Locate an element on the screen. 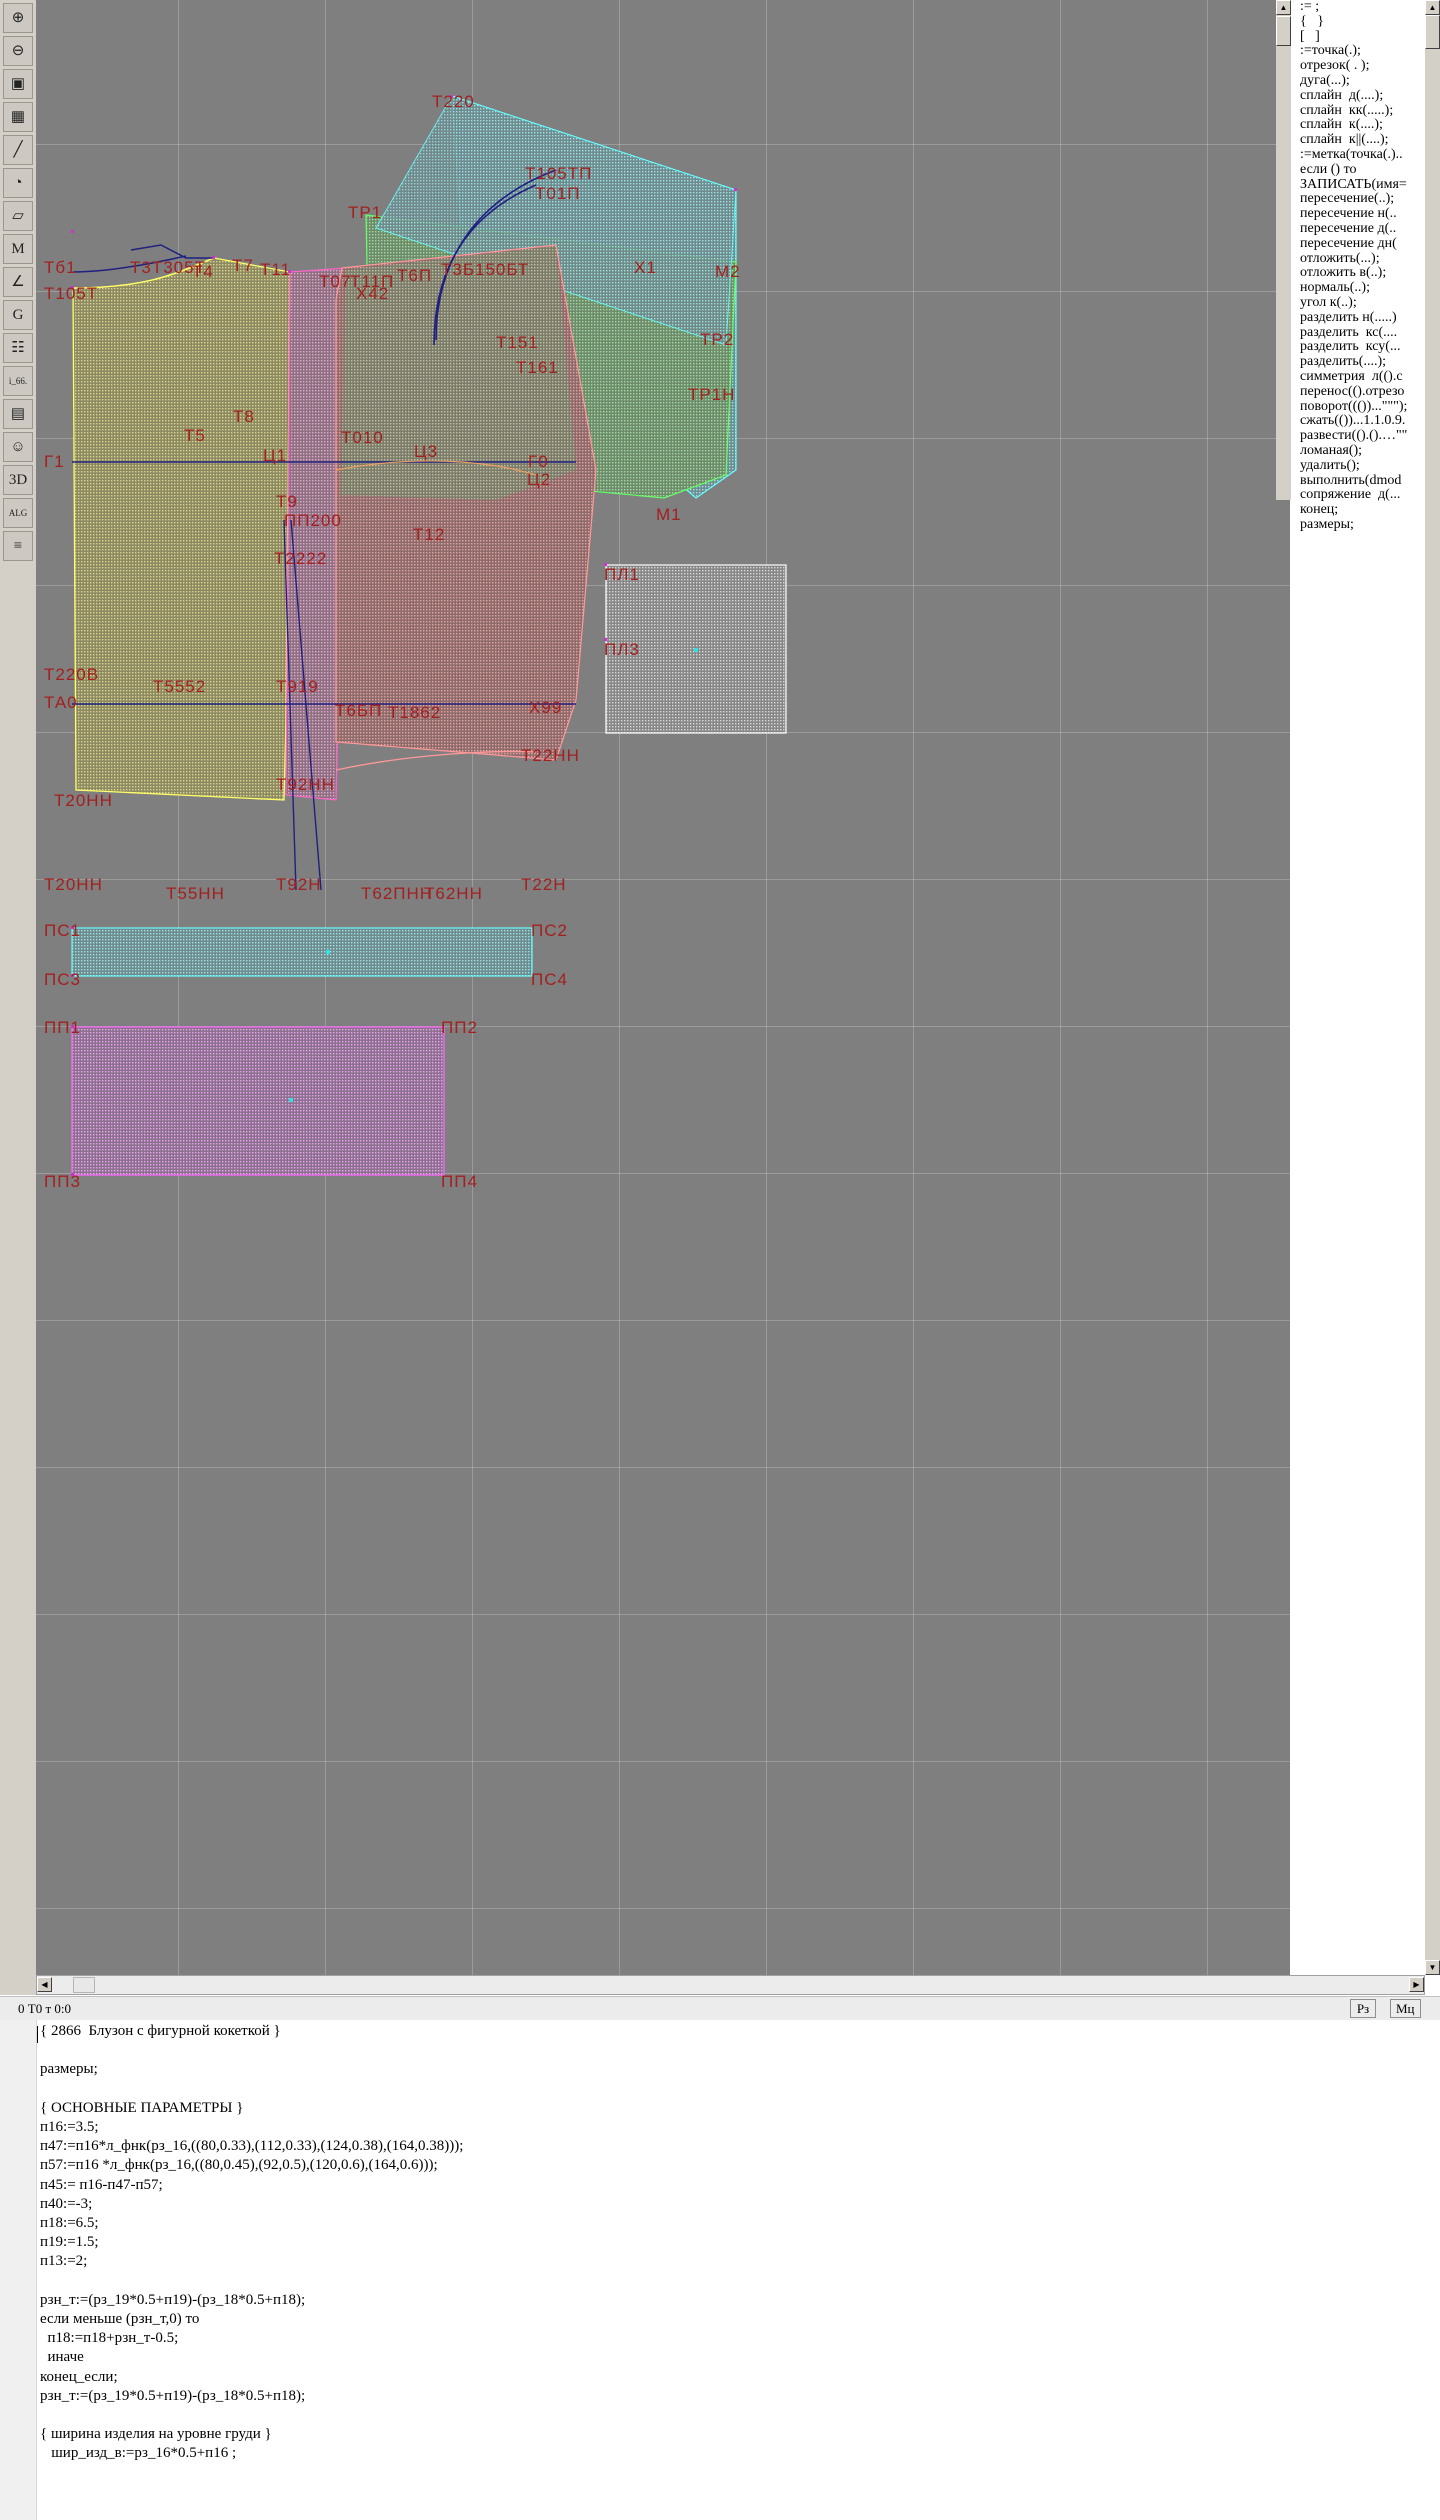 The image size is (1440, 2520). sizes-table-icon: ☷ is located at coordinates (18, 348).